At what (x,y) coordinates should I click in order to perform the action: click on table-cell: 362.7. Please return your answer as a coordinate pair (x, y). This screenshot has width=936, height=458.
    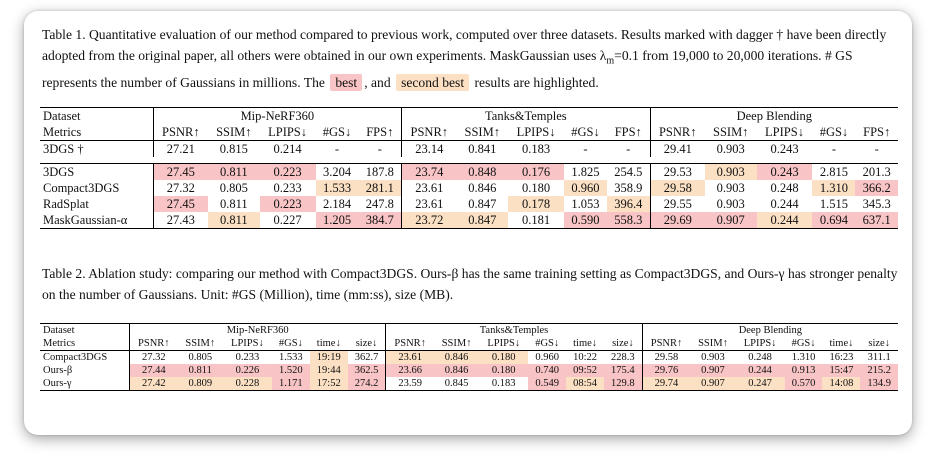
    Looking at the image, I should click on (366, 357).